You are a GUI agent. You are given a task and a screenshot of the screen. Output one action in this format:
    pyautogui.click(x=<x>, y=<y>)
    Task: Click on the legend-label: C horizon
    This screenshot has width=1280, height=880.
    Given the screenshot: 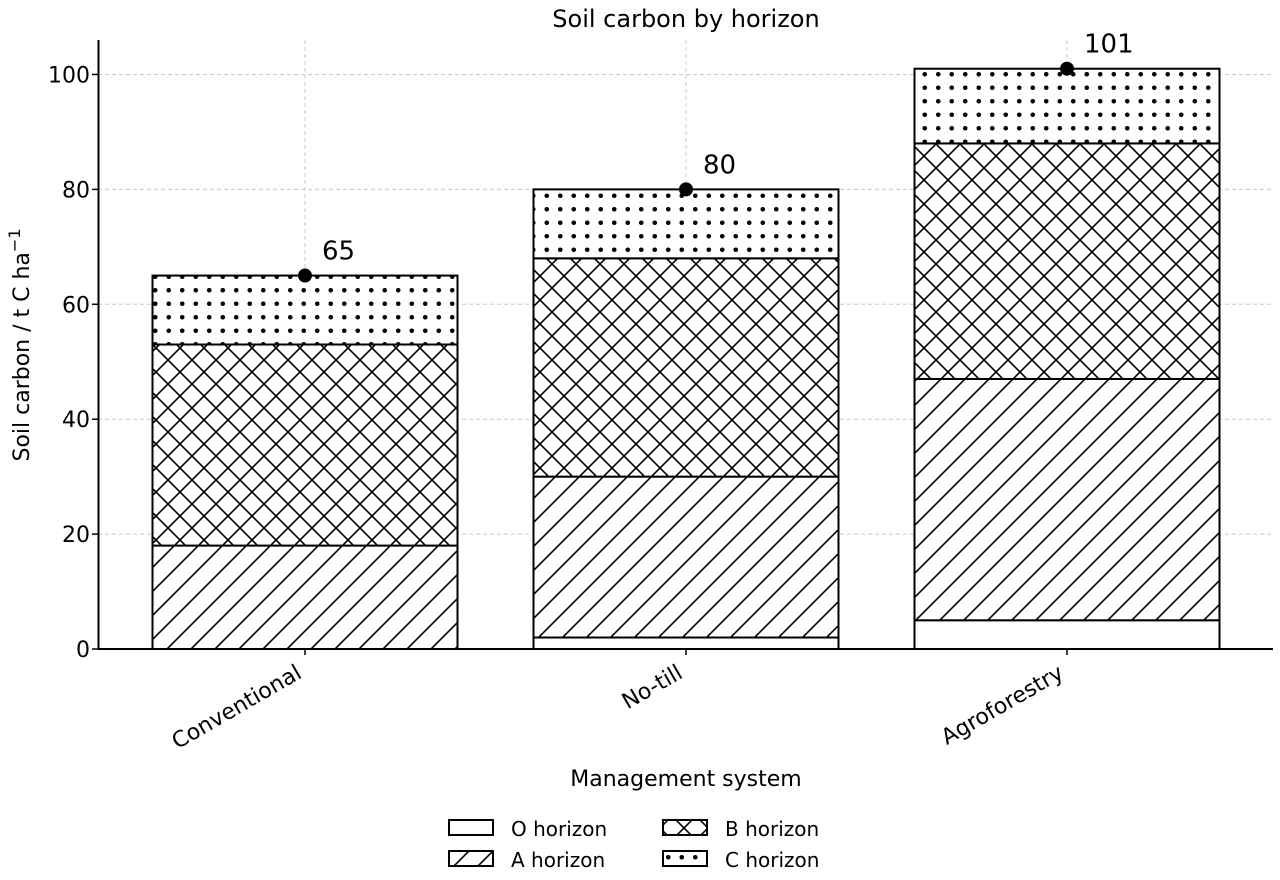 What is the action you would take?
    pyautogui.click(x=772, y=860)
    